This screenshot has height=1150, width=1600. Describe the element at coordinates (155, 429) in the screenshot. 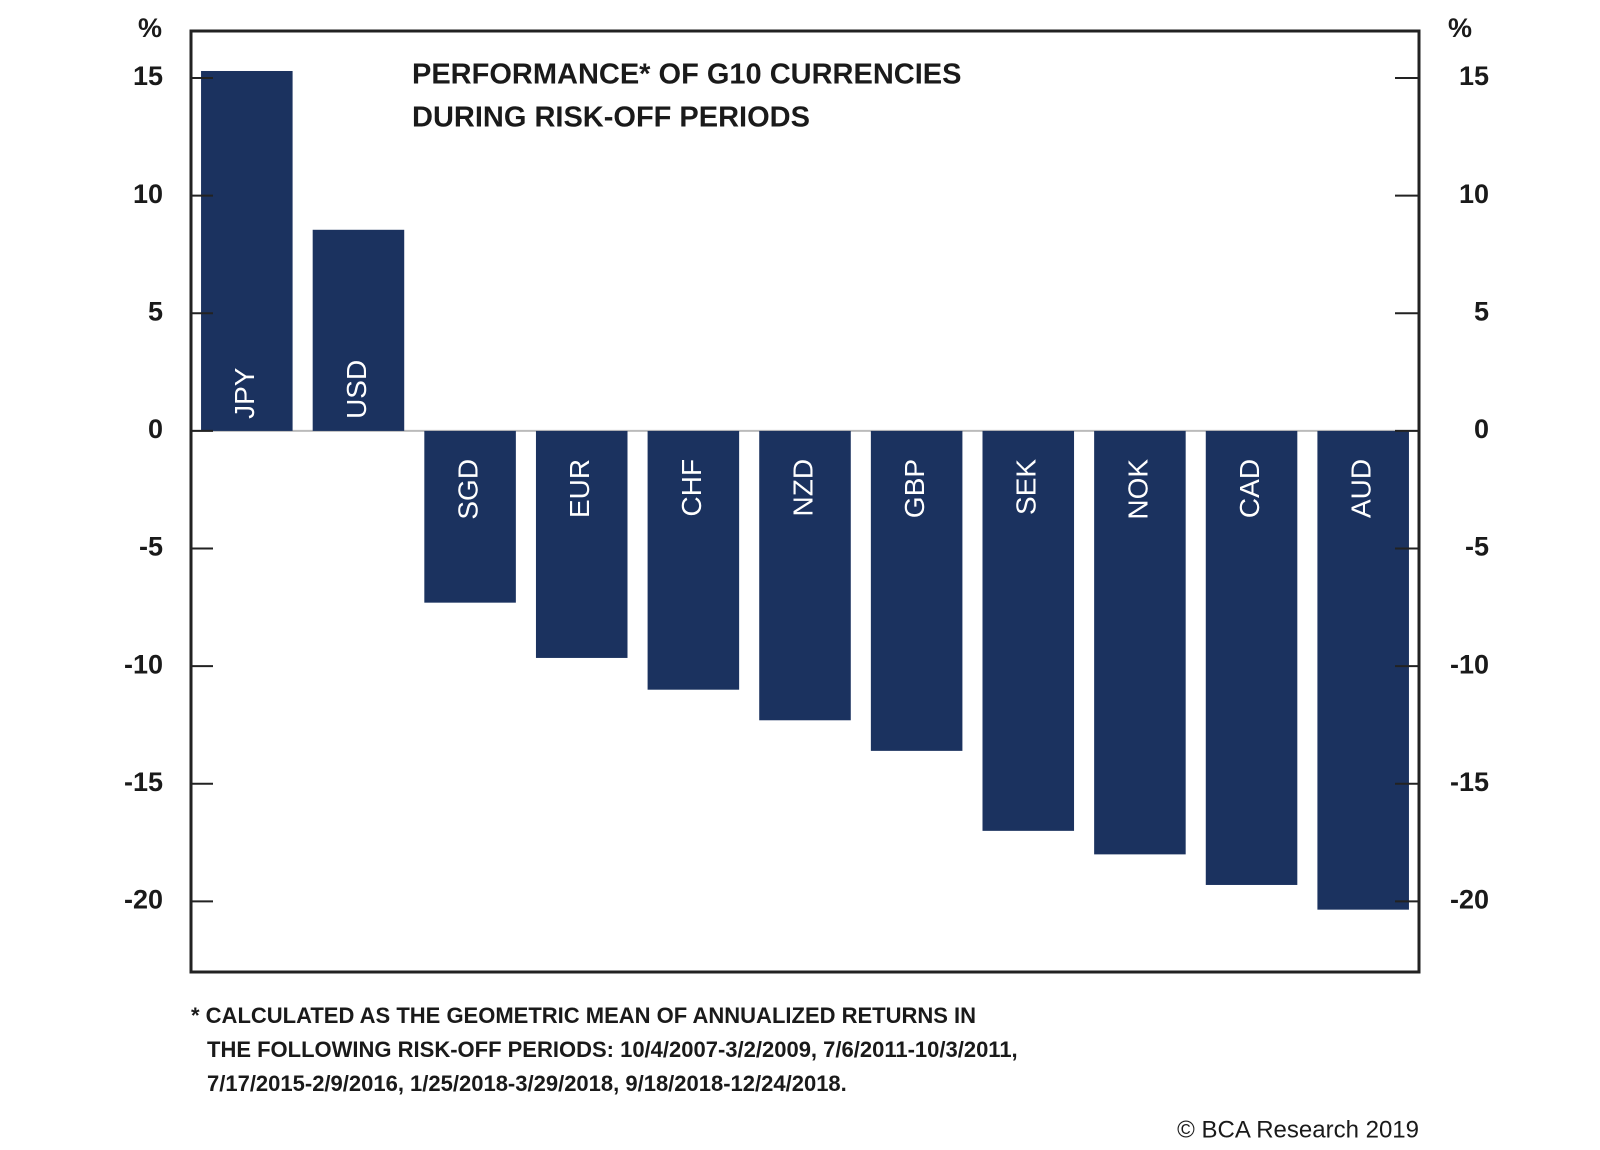

I see `y-tick-label: 0` at that location.